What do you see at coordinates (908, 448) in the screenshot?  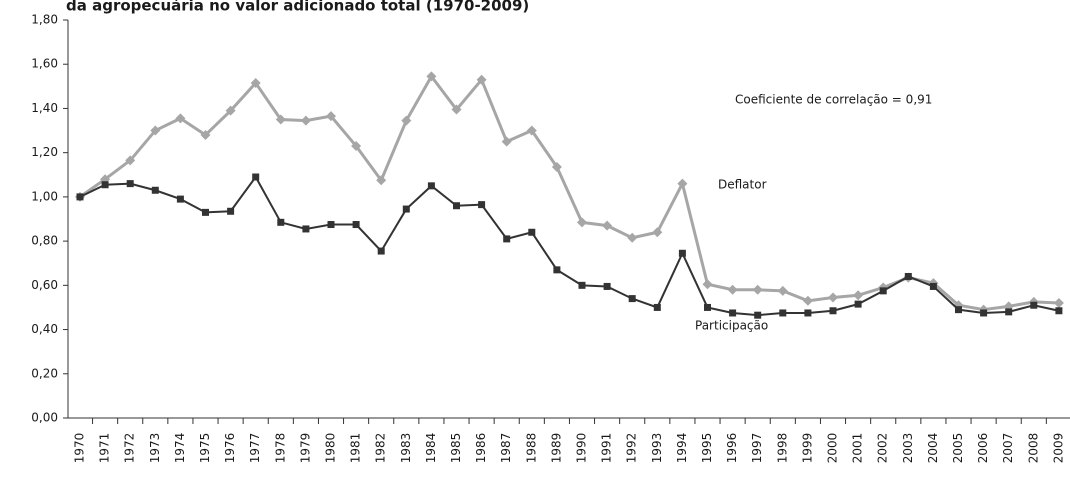 I see `x-tick-label: 2003` at bounding box center [908, 448].